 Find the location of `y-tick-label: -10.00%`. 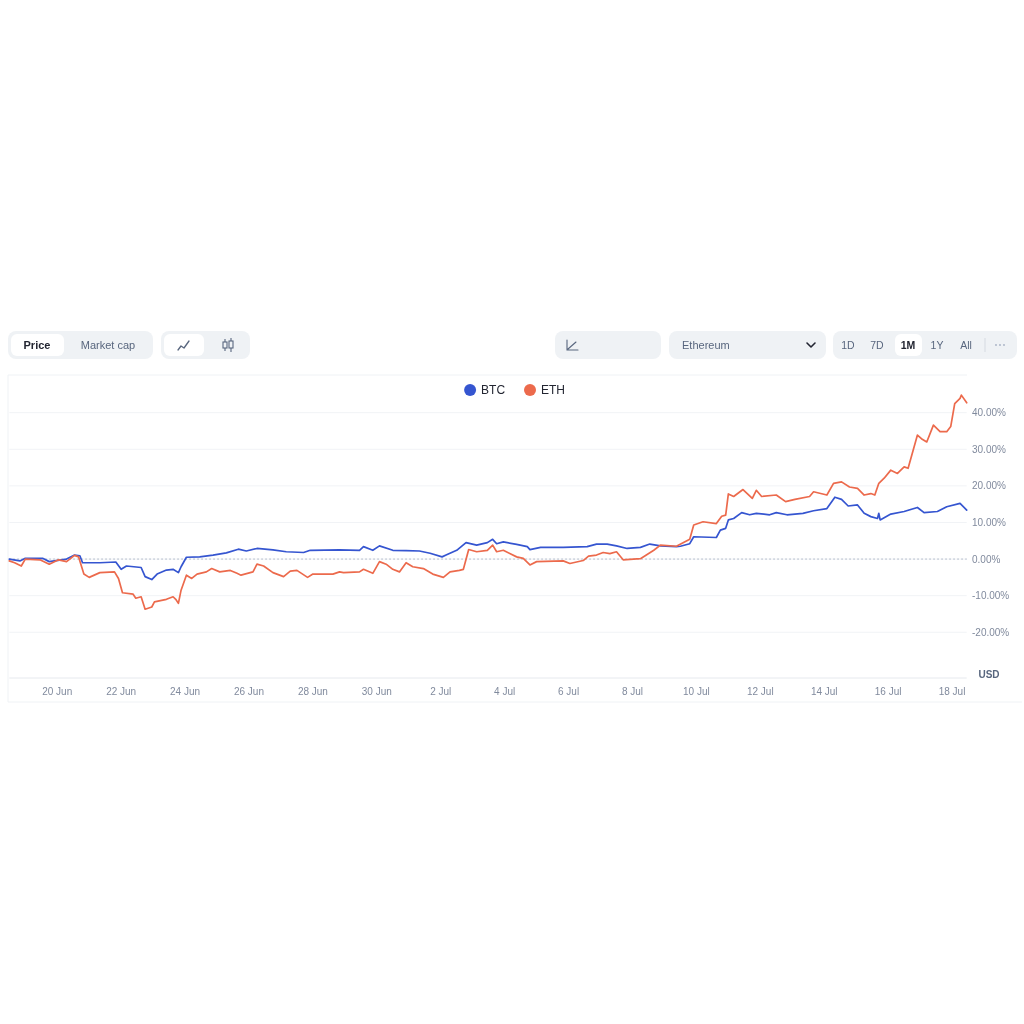

y-tick-label: -10.00% is located at coordinates (991, 596).